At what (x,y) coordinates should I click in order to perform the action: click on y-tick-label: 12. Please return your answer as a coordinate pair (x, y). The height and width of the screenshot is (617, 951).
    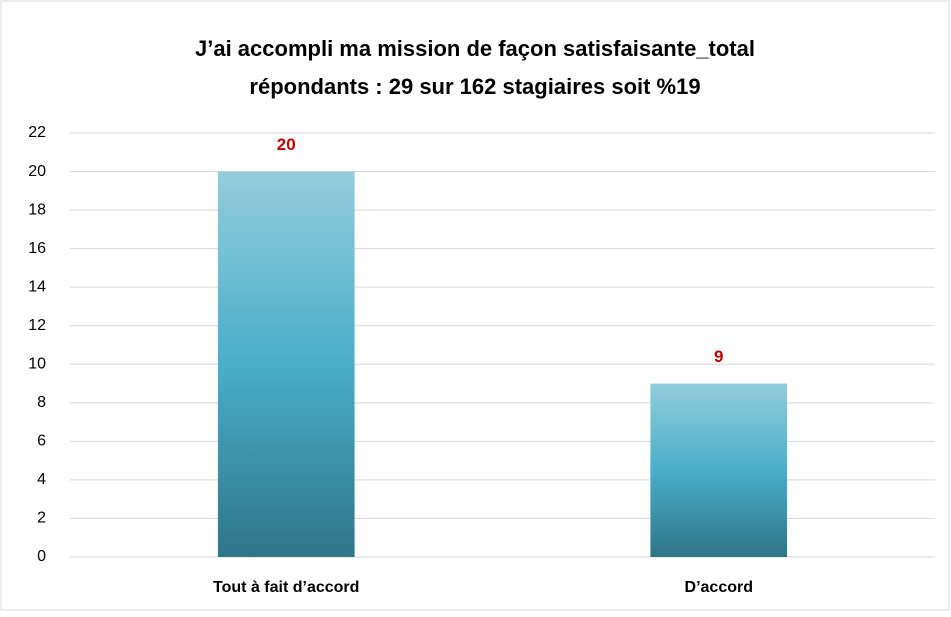
    Looking at the image, I should click on (37, 325).